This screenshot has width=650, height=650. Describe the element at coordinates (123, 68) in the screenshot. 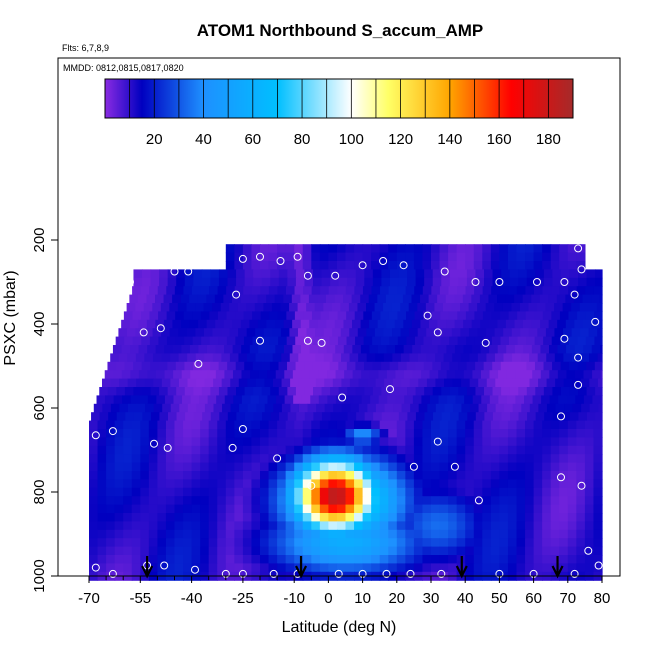

I see `dates-note: MMDD: 0812,0815,0817,0820` at that location.